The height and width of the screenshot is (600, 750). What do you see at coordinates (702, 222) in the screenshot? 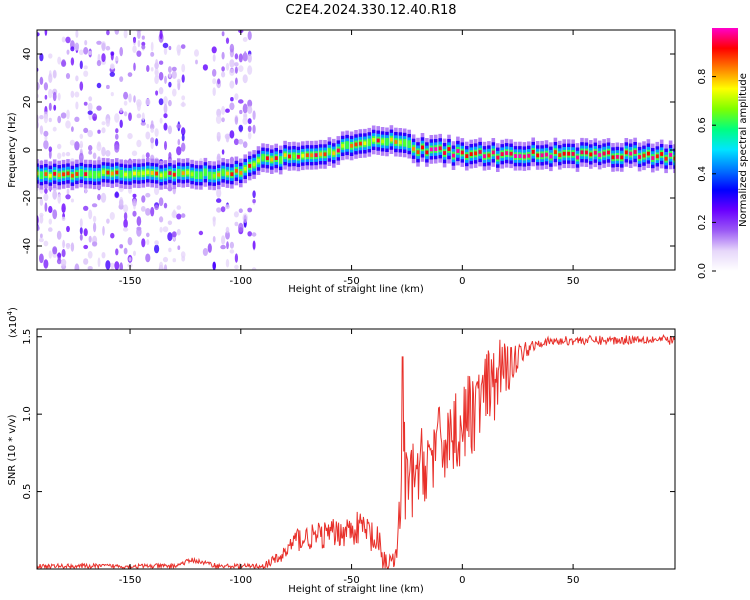
I see `colorbar-tick-label: 0.2` at bounding box center [702, 222].